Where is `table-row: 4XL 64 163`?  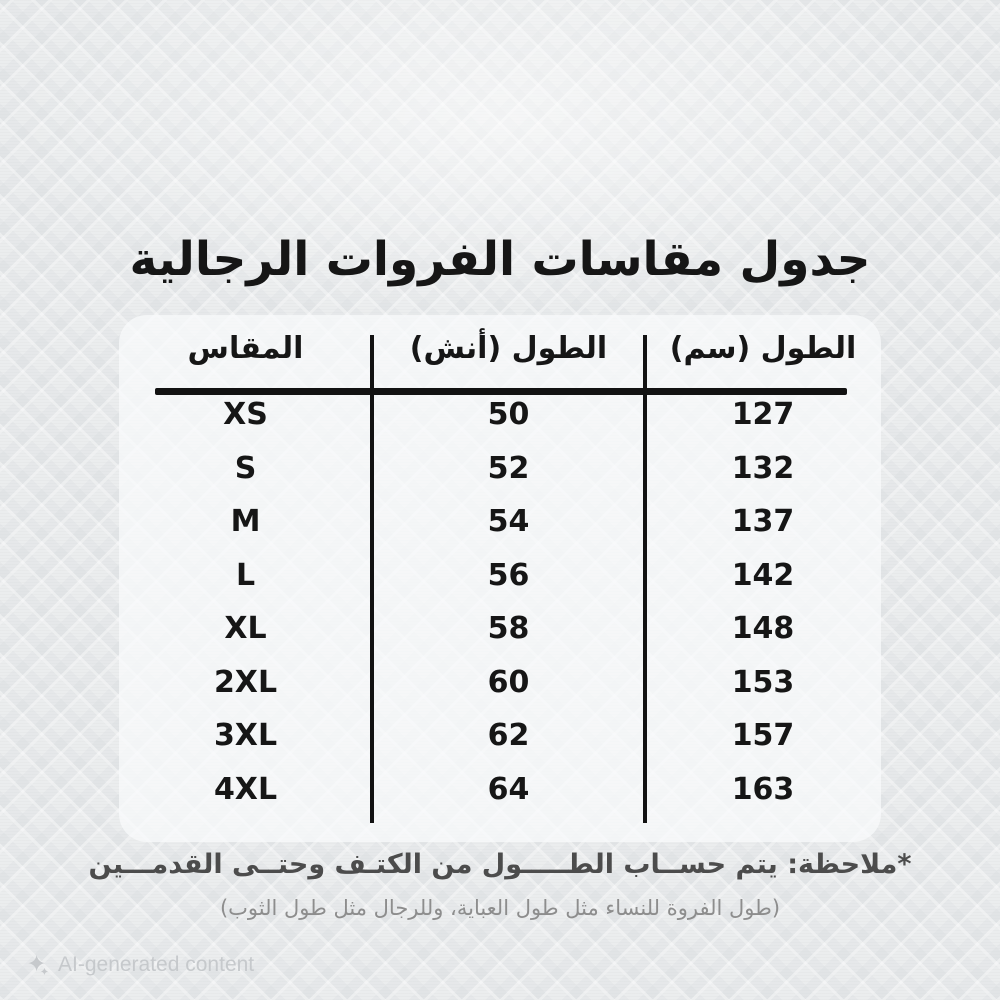 table-row: 4XL 64 163 is located at coordinates (500, 790).